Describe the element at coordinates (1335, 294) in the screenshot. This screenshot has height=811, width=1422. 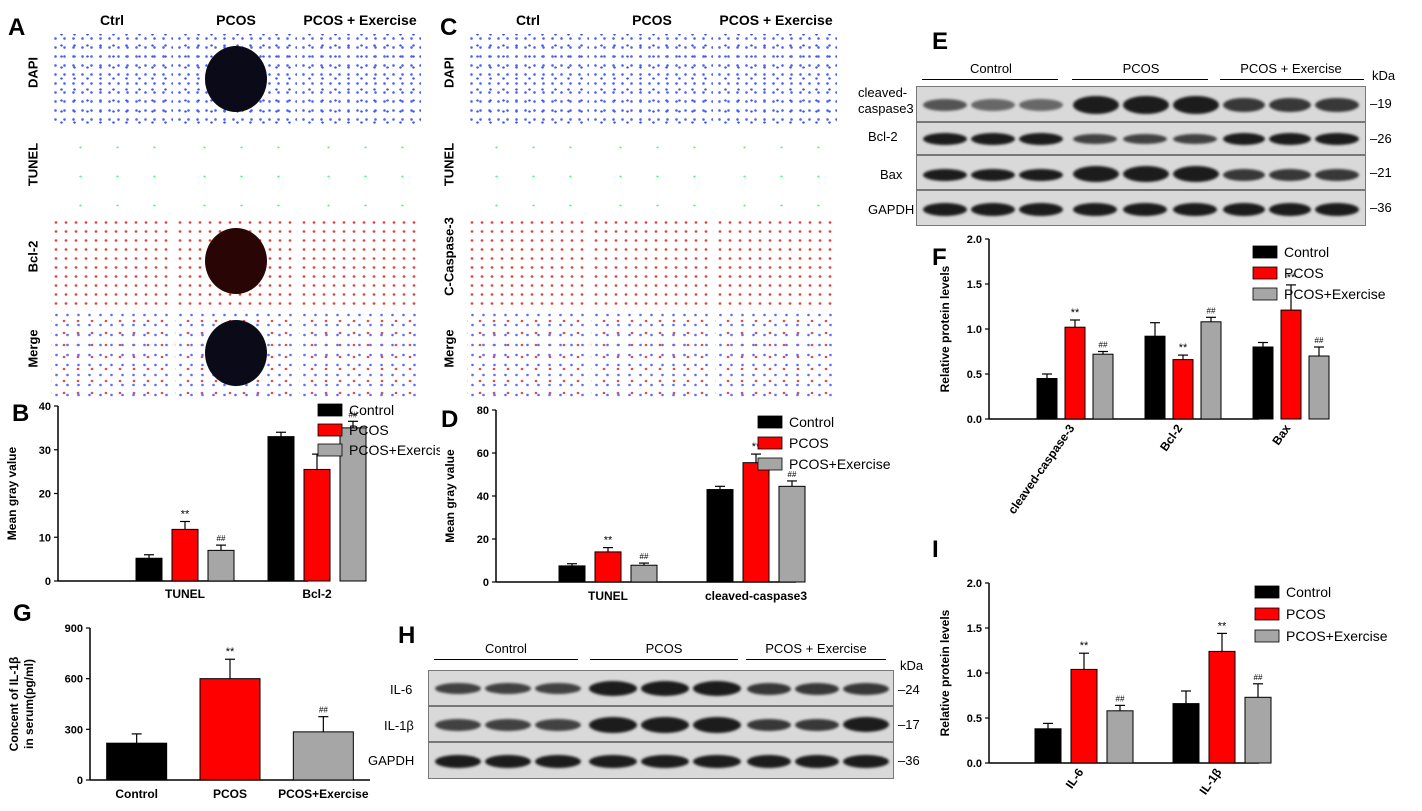
I see `chart-f-legend-label-2: PCOS+Exercise` at that location.